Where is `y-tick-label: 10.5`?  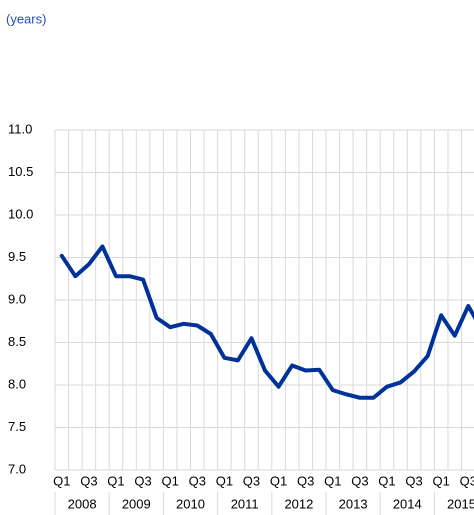
y-tick-label: 10.5 is located at coordinates (20, 171).